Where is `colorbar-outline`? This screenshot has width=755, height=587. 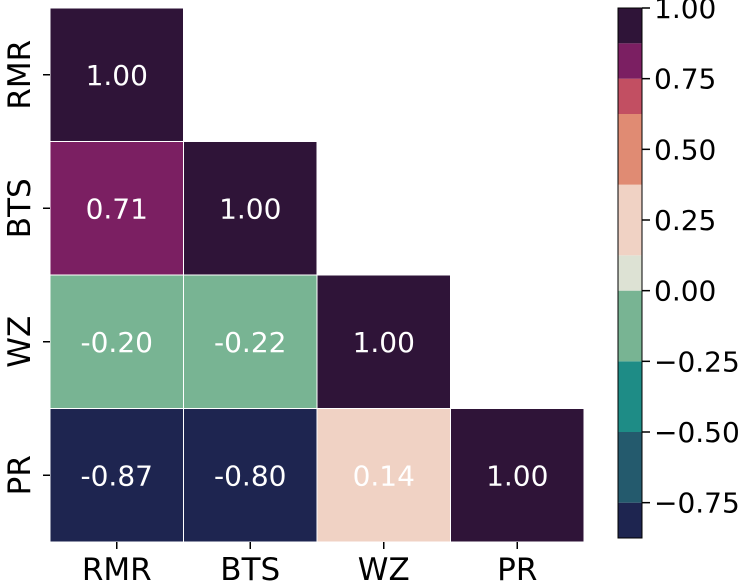
colorbar-outline is located at coordinates (630, 273).